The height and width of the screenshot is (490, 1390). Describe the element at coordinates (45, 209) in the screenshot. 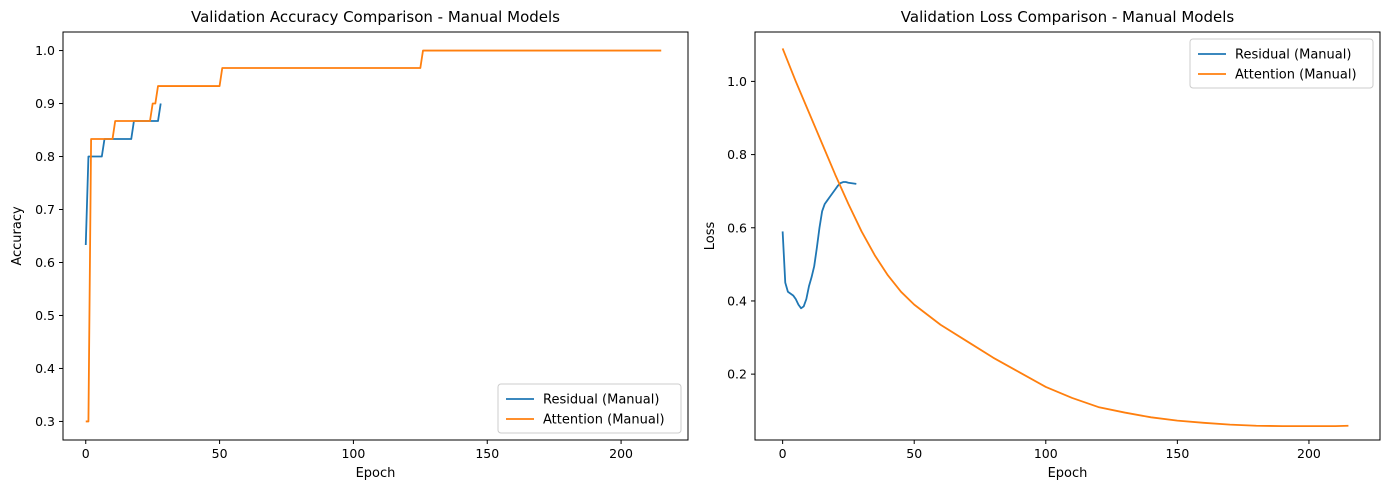

I see `y-tick-label: 0.7` at that location.